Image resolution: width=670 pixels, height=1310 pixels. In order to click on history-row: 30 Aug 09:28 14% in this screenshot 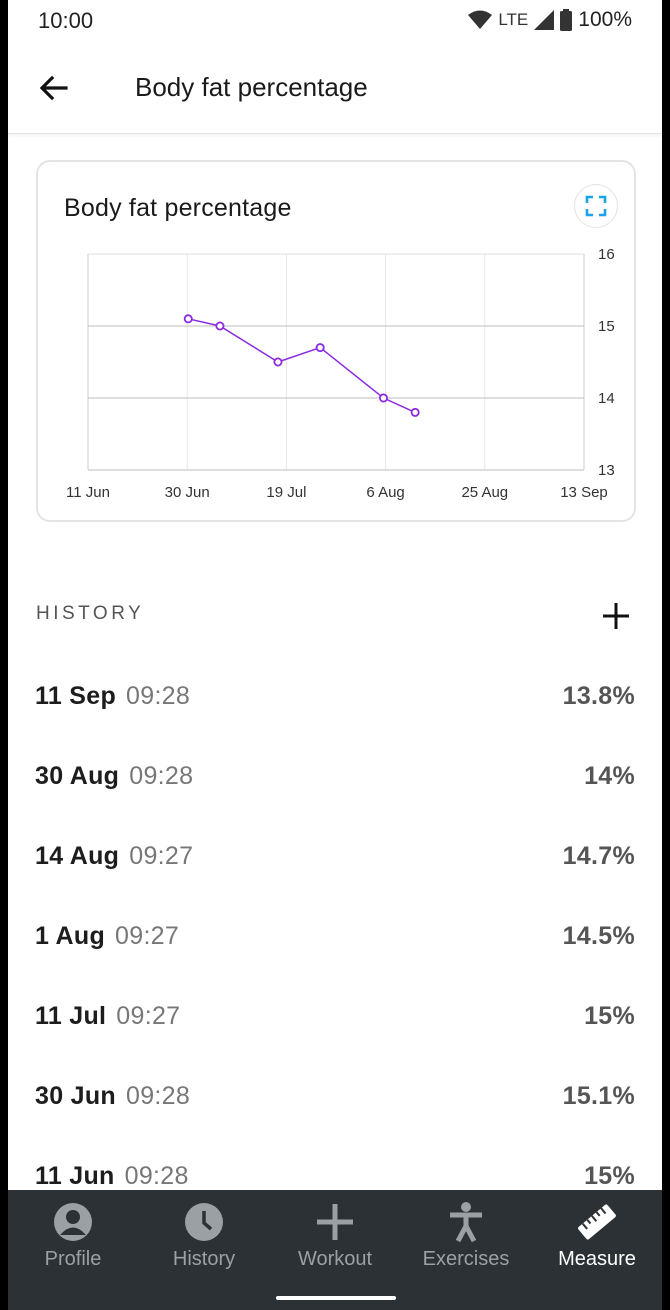, I will do `click(335, 776)`.